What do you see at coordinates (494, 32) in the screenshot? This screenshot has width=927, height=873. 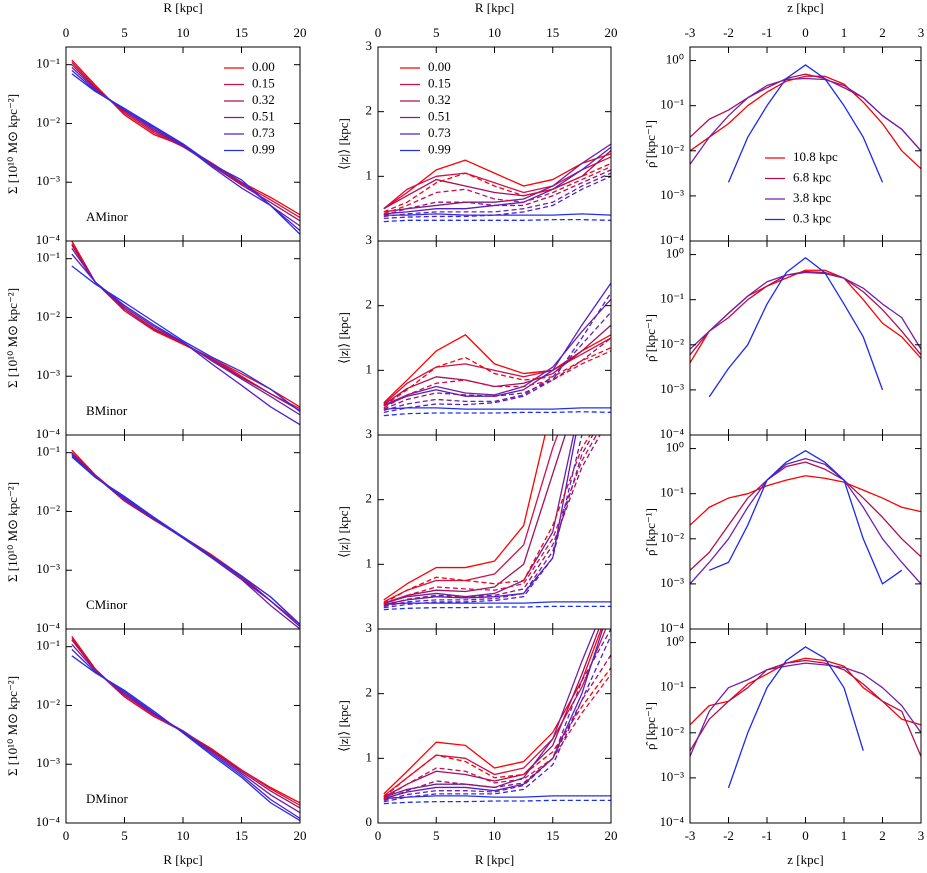 I see `x-tick-label: 10` at bounding box center [494, 32].